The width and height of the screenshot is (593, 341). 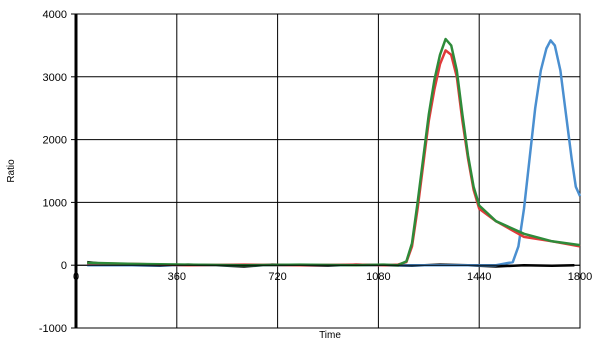 I want to click on x-tick-label: 1080, so click(x=378, y=277).